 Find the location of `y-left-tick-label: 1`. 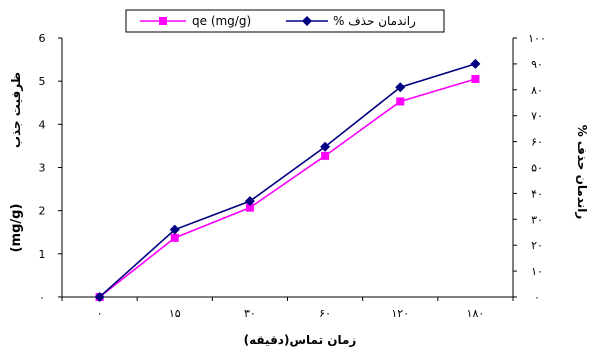

y-left-tick-label: 1 is located at coordinates (42, 254).